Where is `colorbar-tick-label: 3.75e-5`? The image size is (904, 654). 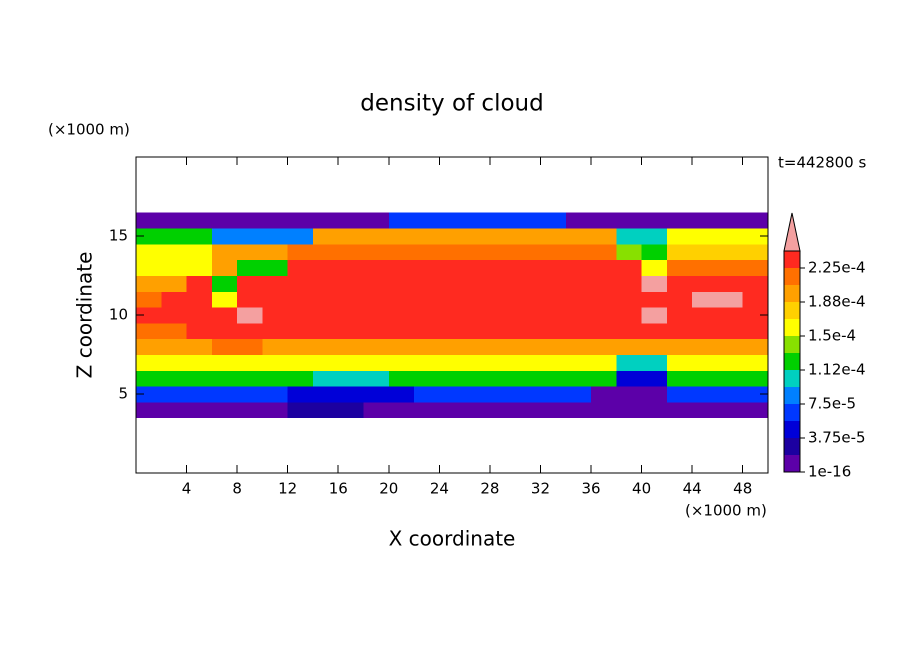
colorbar-tick-label: 3.75e-5 is located at coordinates (837, 438).